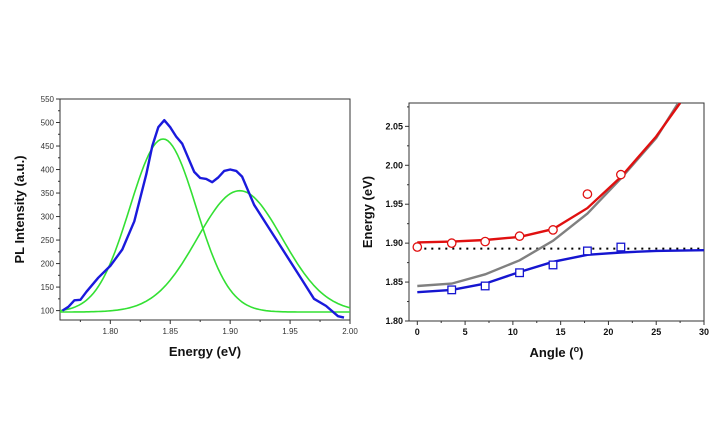 The height and width of the screenshot is (444, 722). I want to click on y-tick-label: 300, so click(48, 217).